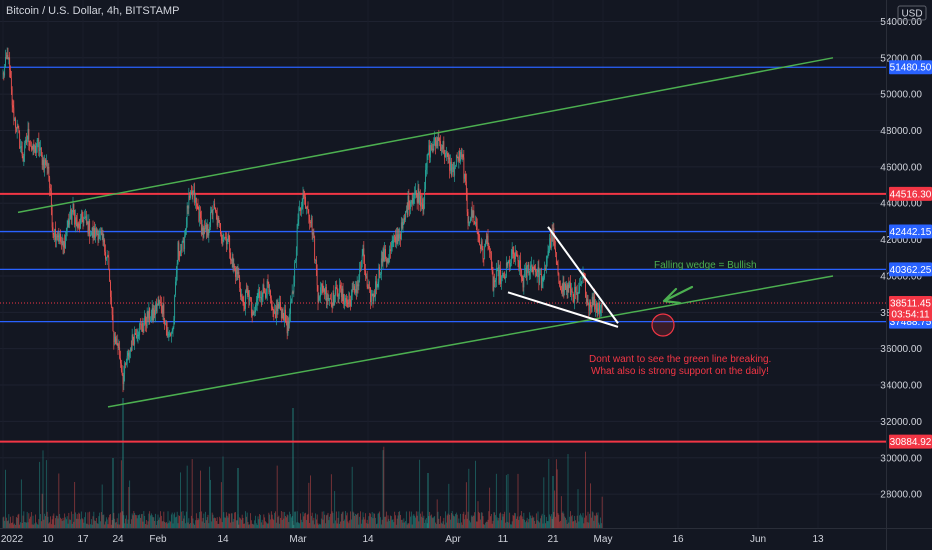  Describe the element at coordinates (911, 322) in the screenshot. I see `level-tag-label: 37488.75` at that location.